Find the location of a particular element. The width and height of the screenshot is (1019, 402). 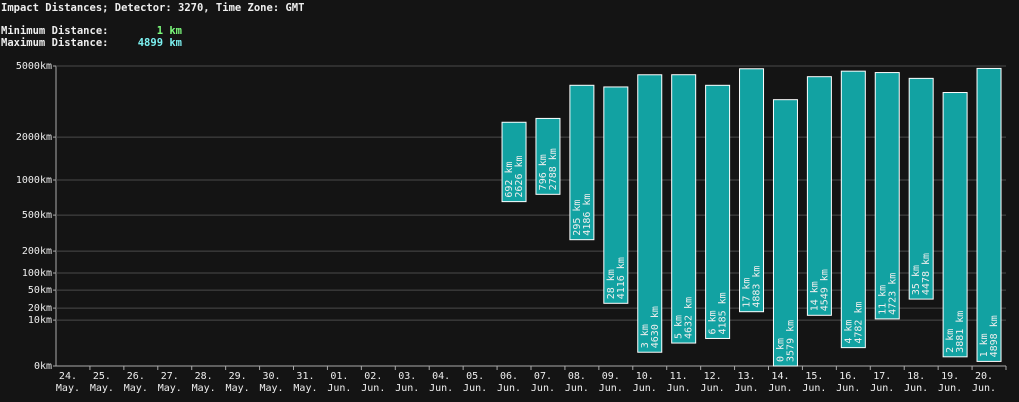

x-tick-label: 30. is located at coordinates (272, 376).